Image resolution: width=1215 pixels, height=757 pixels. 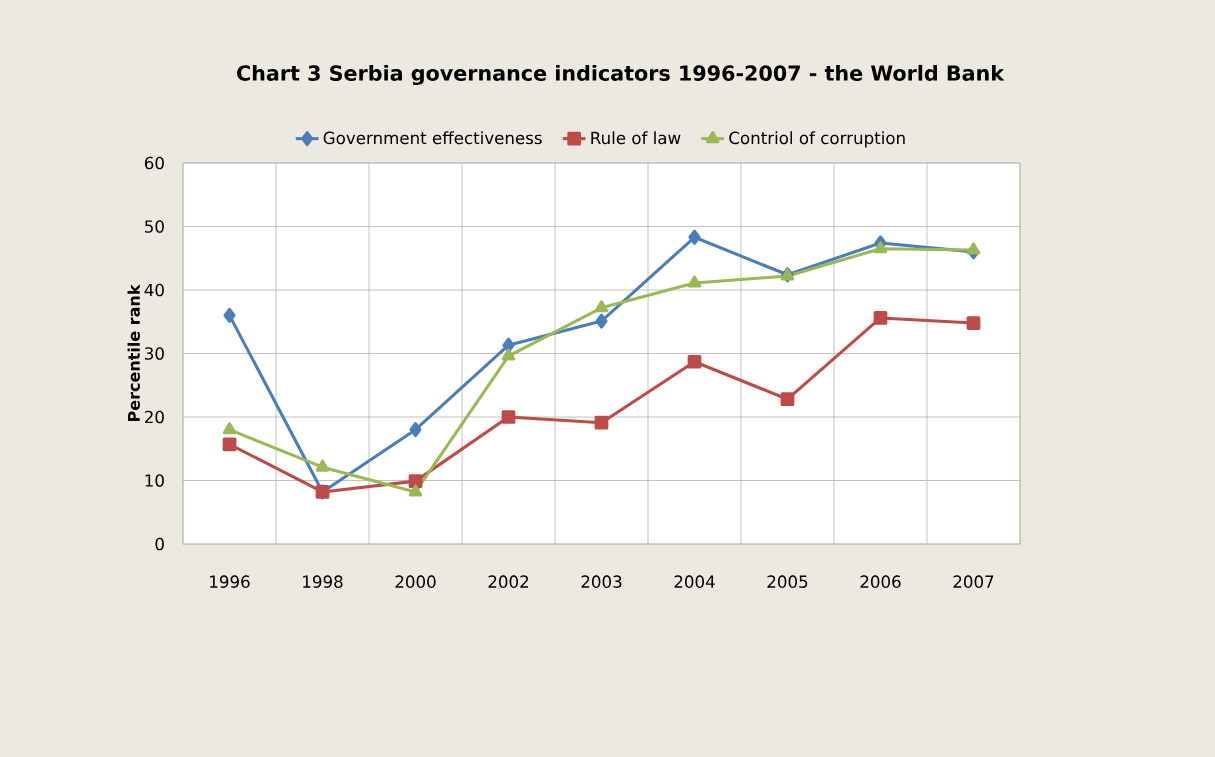 I want to click on y-tick-label: 60, so click(x=154, y=163).